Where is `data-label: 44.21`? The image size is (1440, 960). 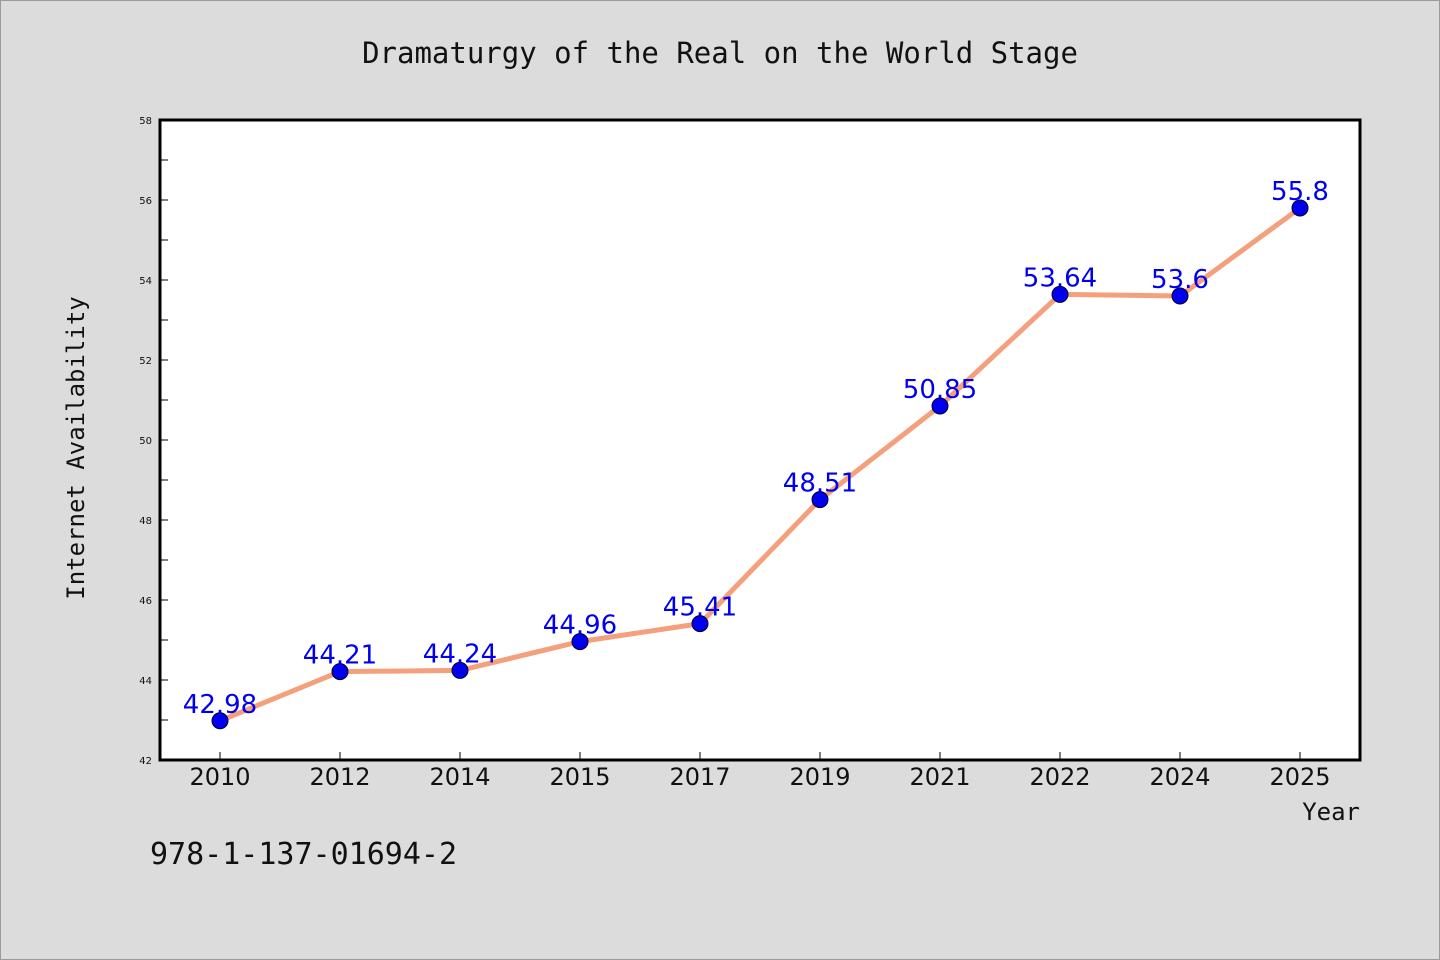 data-label: 44.21 is located at coordinates (340, 656).